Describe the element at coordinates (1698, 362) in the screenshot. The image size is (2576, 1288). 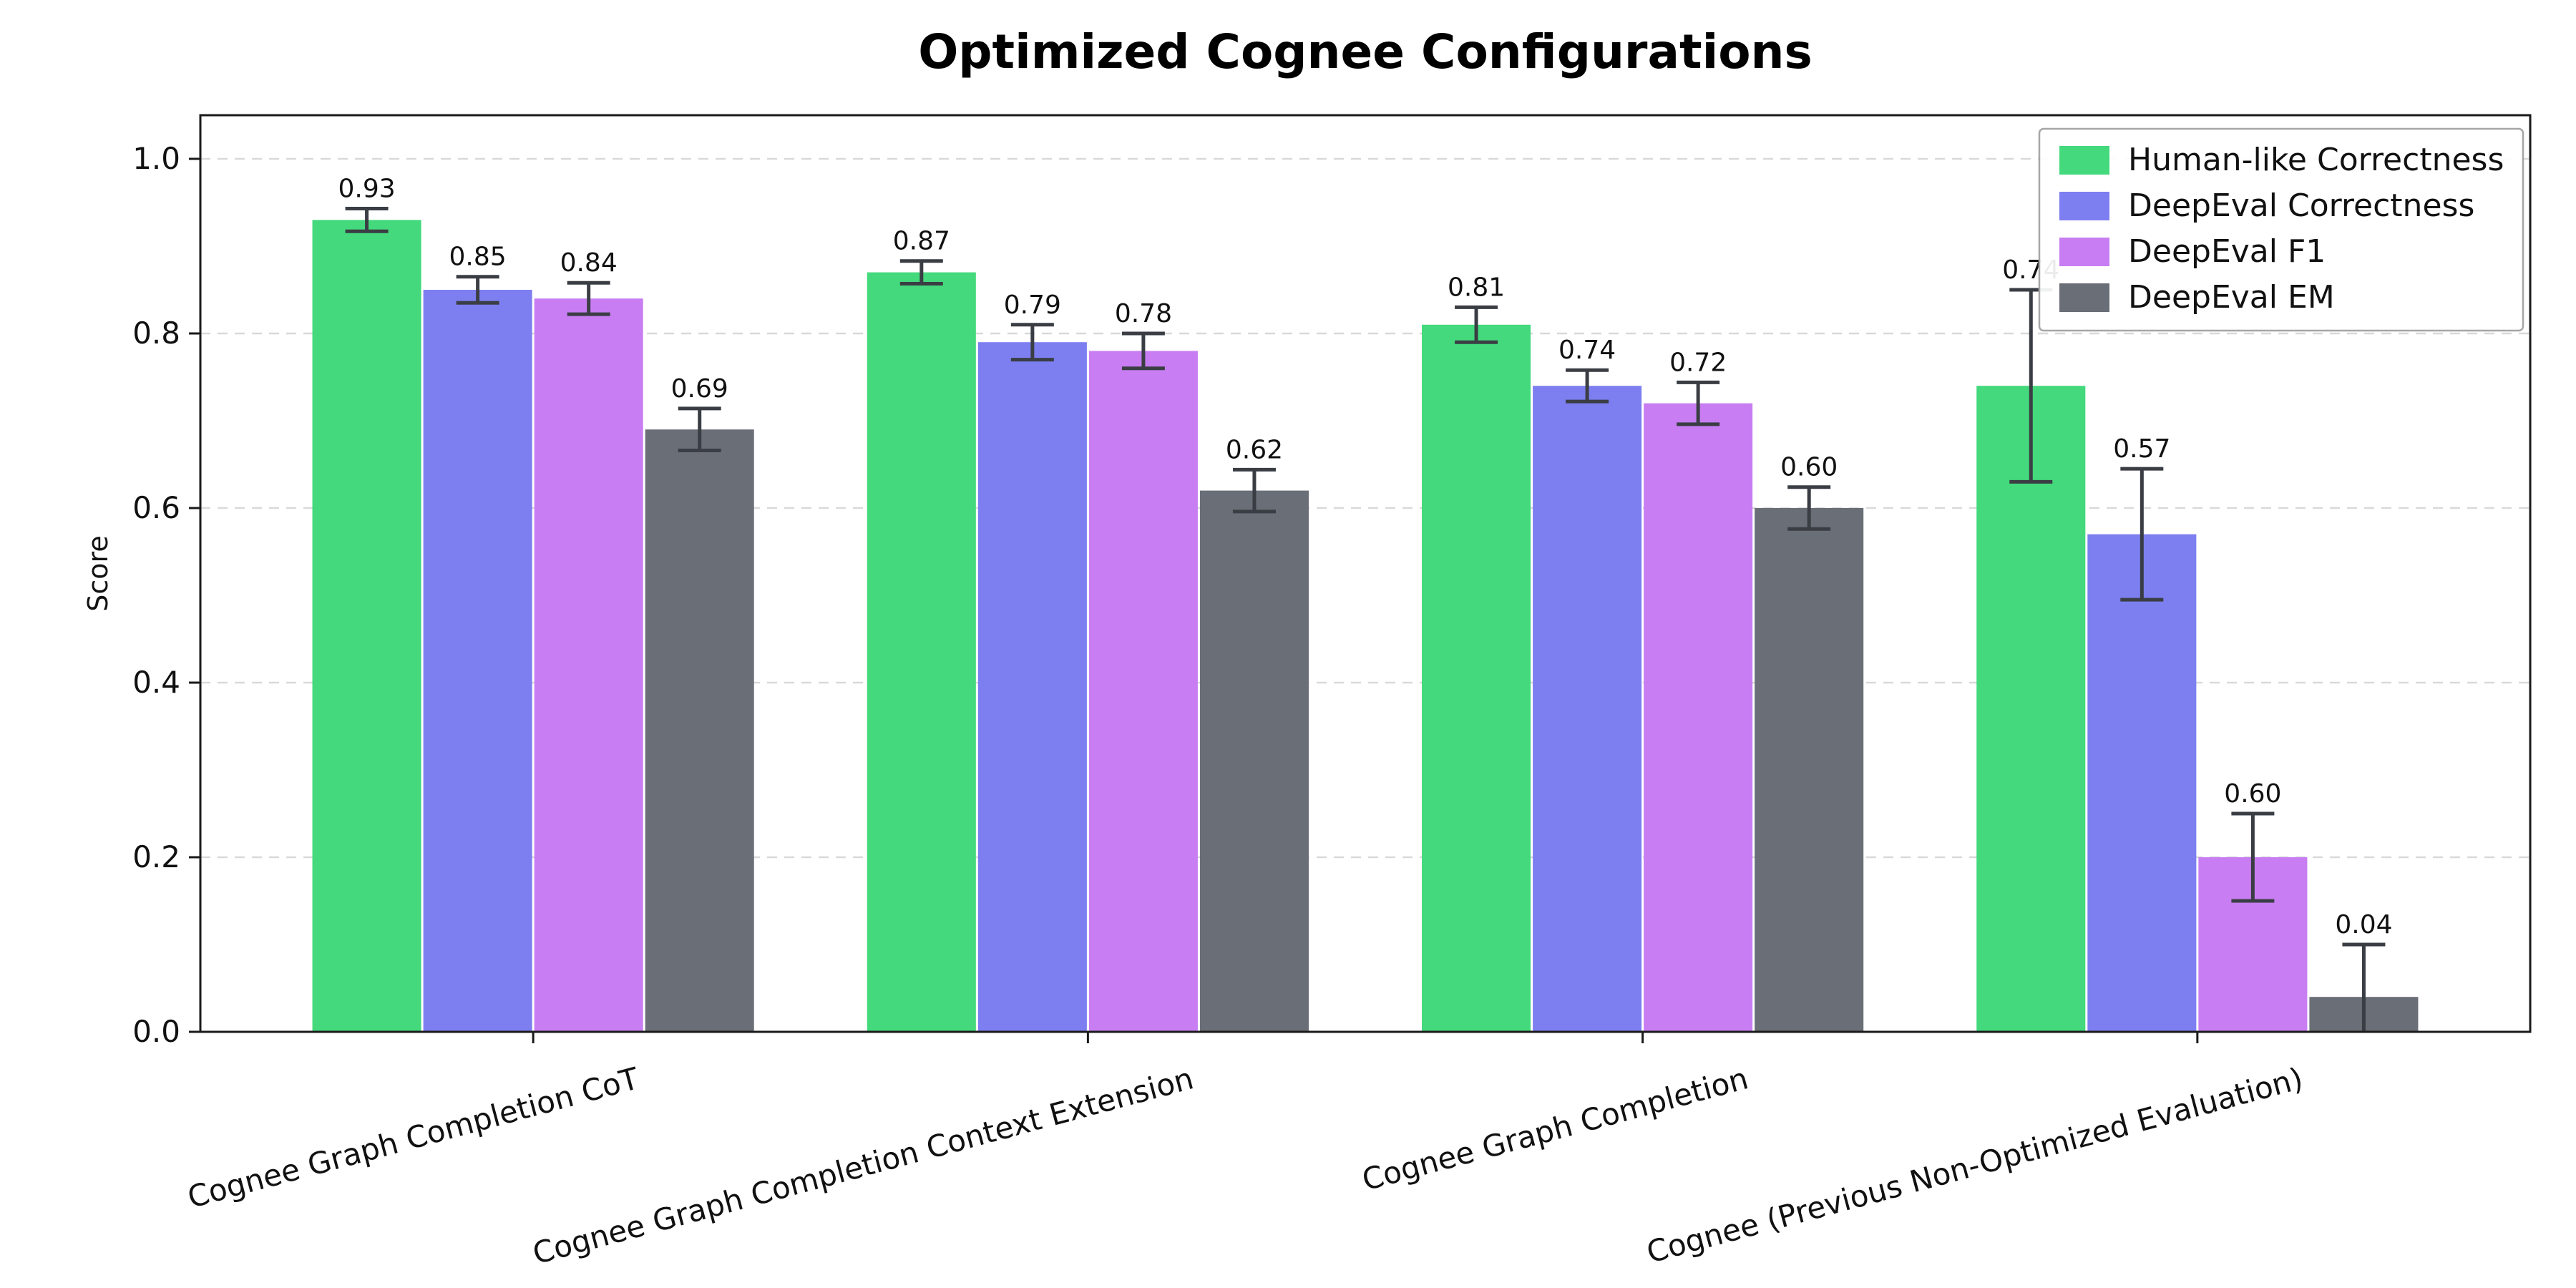
I see `bar-value-label: 0.72` at that location.